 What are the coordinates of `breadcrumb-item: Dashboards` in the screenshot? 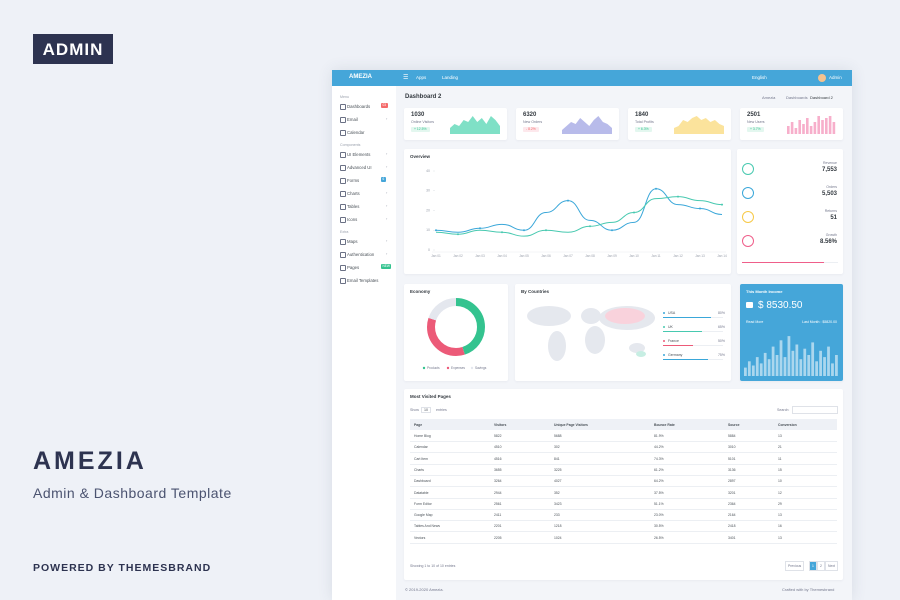 It's located at (797, 97).